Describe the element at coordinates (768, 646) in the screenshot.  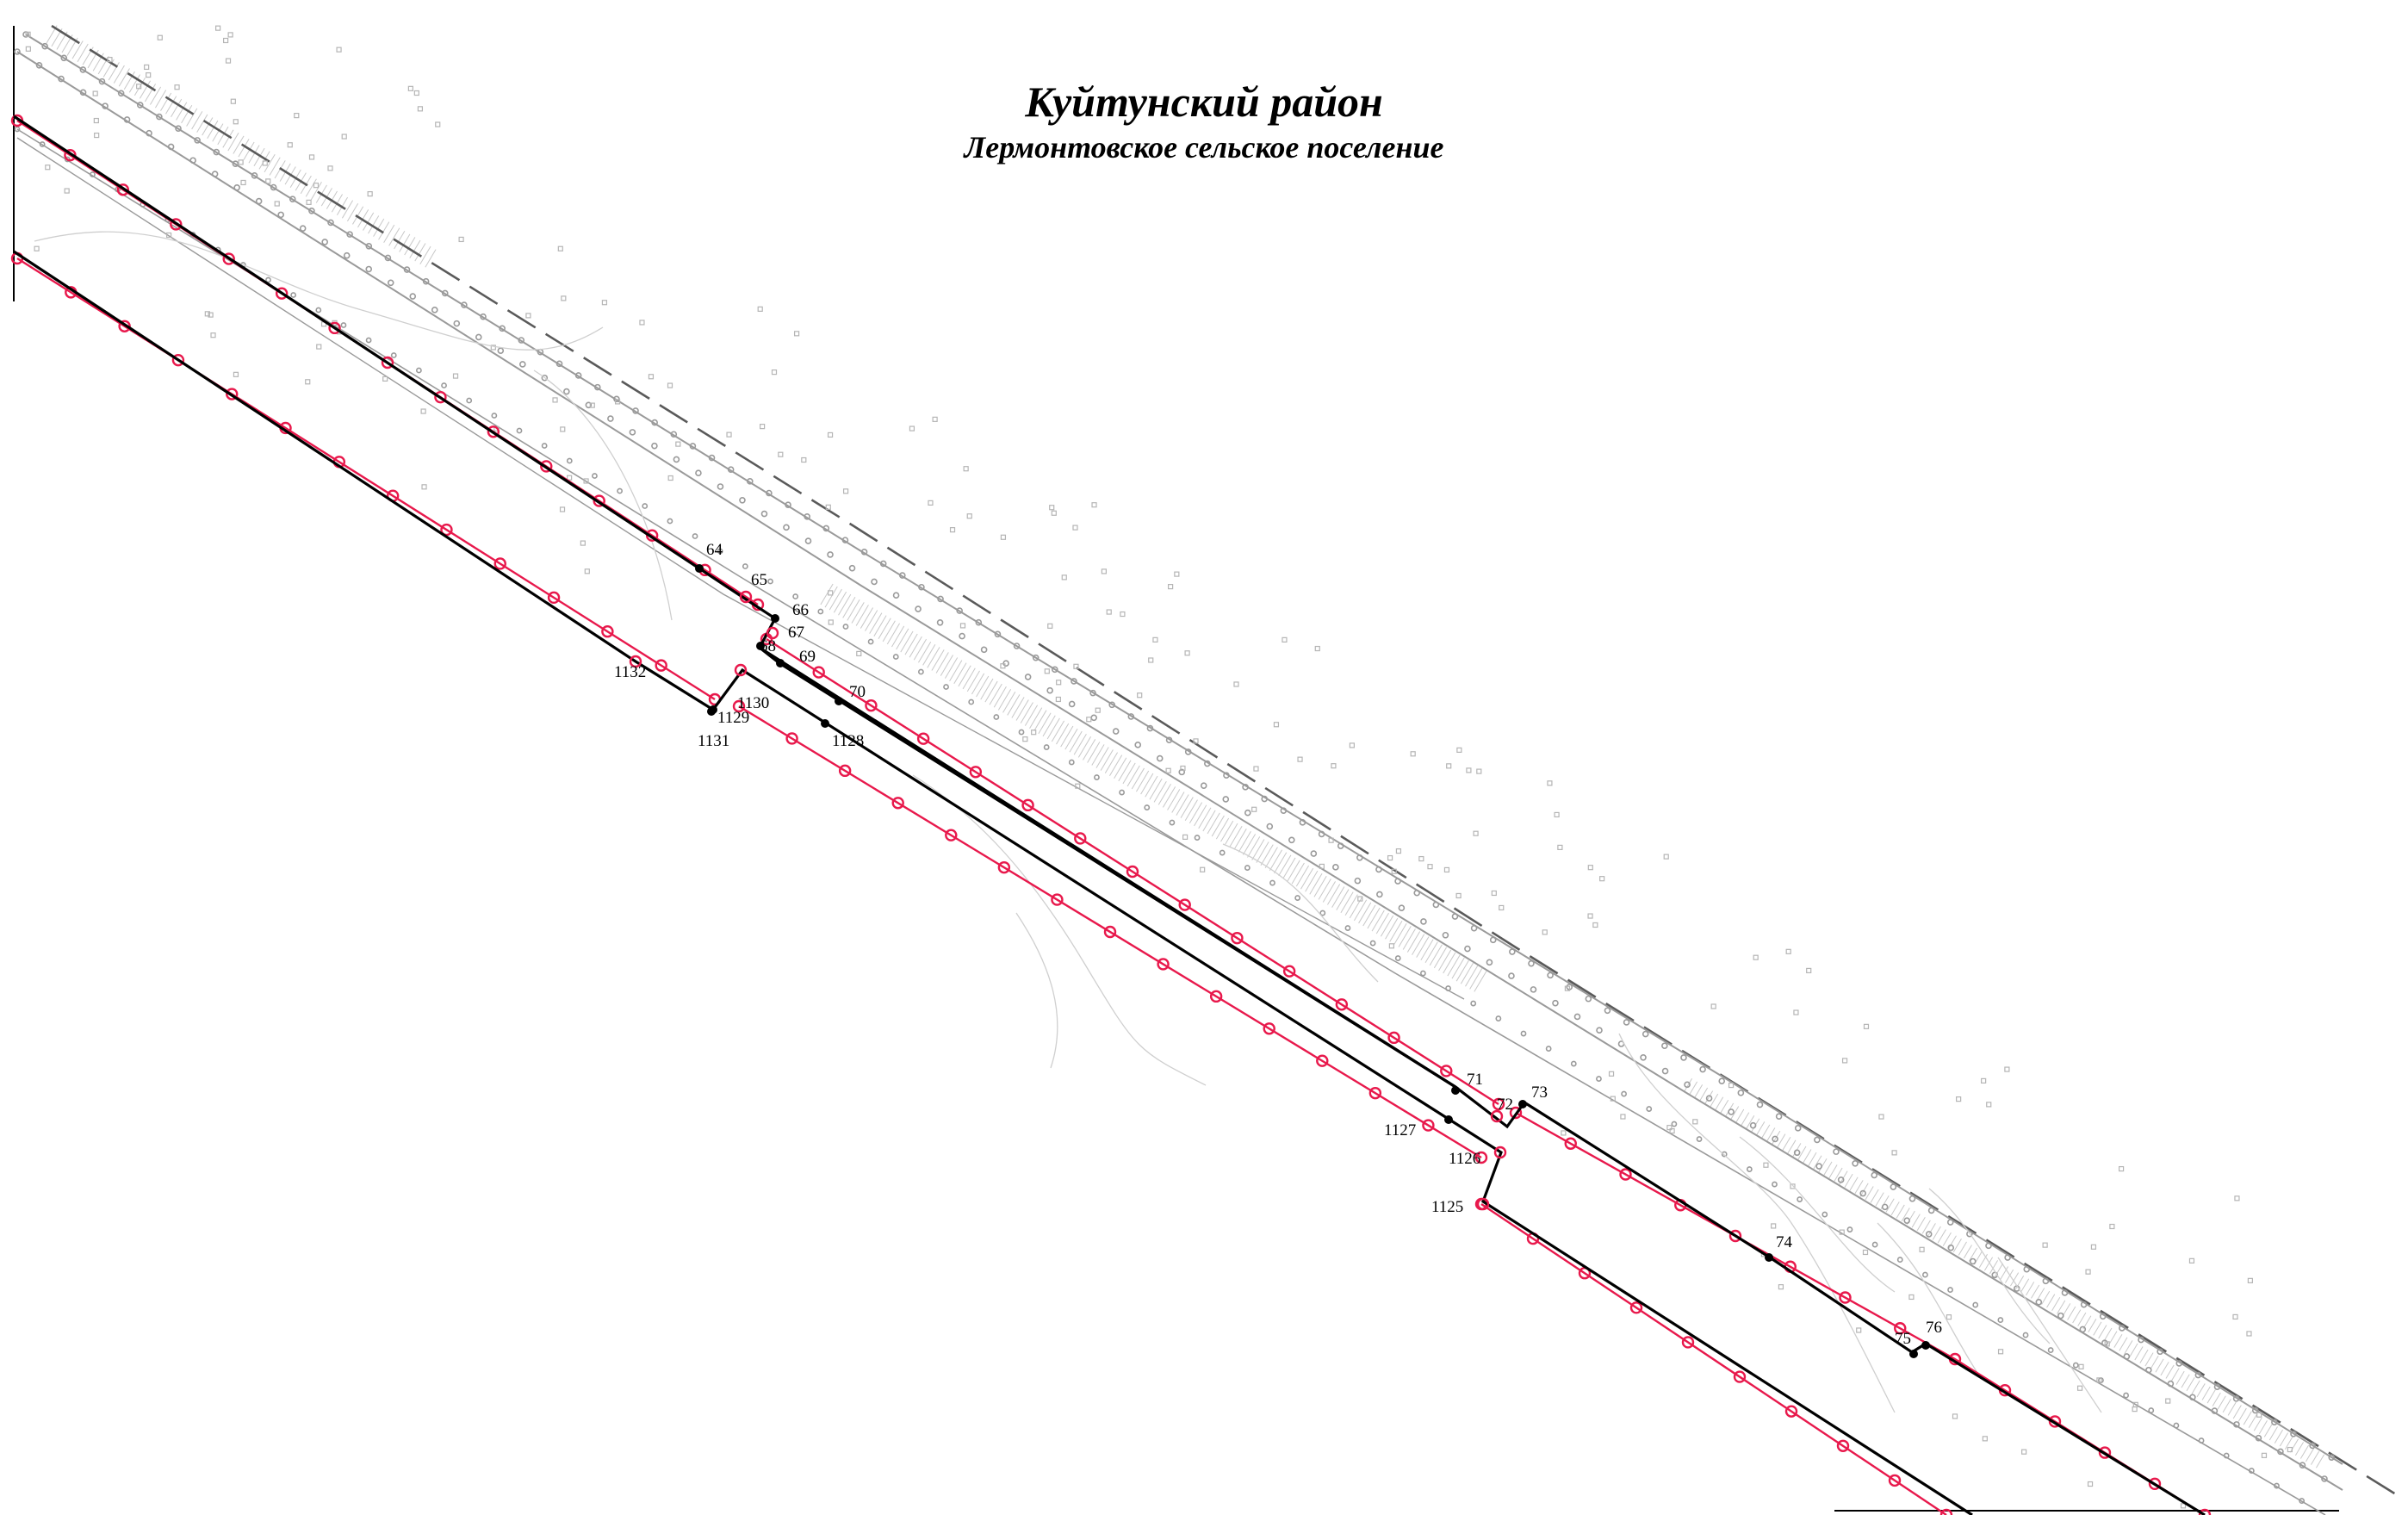
I see `vertex-label-68: 68` at that location.